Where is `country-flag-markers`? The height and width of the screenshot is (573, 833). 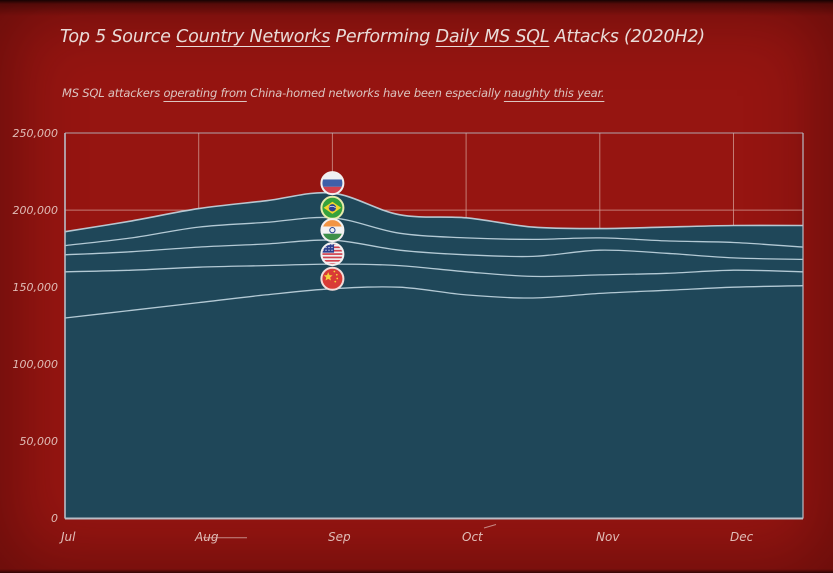
country-flag-markers is located at coordinates (332, 231).